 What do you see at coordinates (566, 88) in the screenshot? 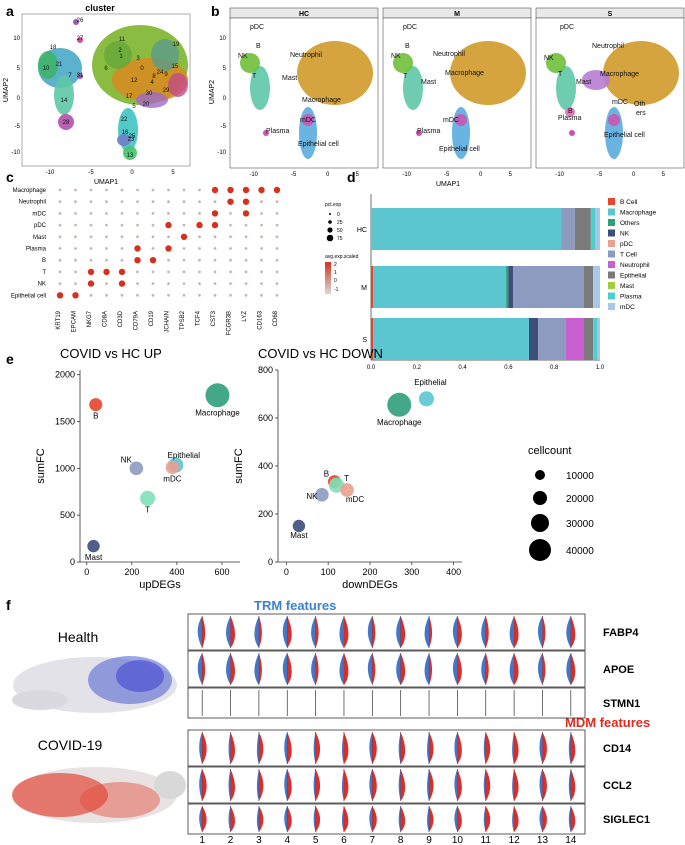
I see `t-cluster` at bounding box center [566, 88].